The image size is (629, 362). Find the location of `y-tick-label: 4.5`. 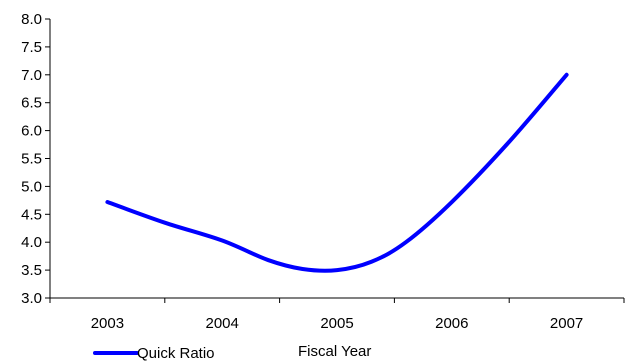

y-tick-label: 4.5 is located at coordinates (31, 214).